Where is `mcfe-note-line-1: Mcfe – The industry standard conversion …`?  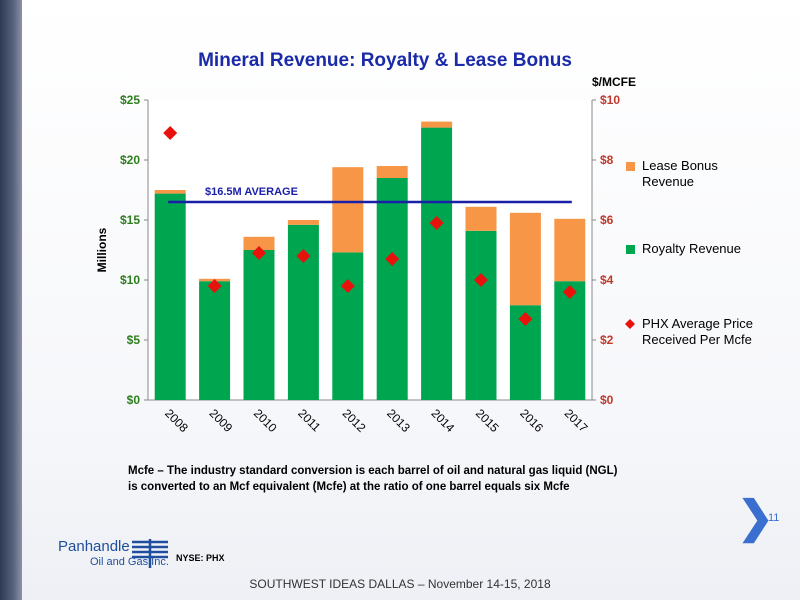
mcfe-note-line-1: Mcfe – The industry standard conversion … is located at coordinates (373, 471).